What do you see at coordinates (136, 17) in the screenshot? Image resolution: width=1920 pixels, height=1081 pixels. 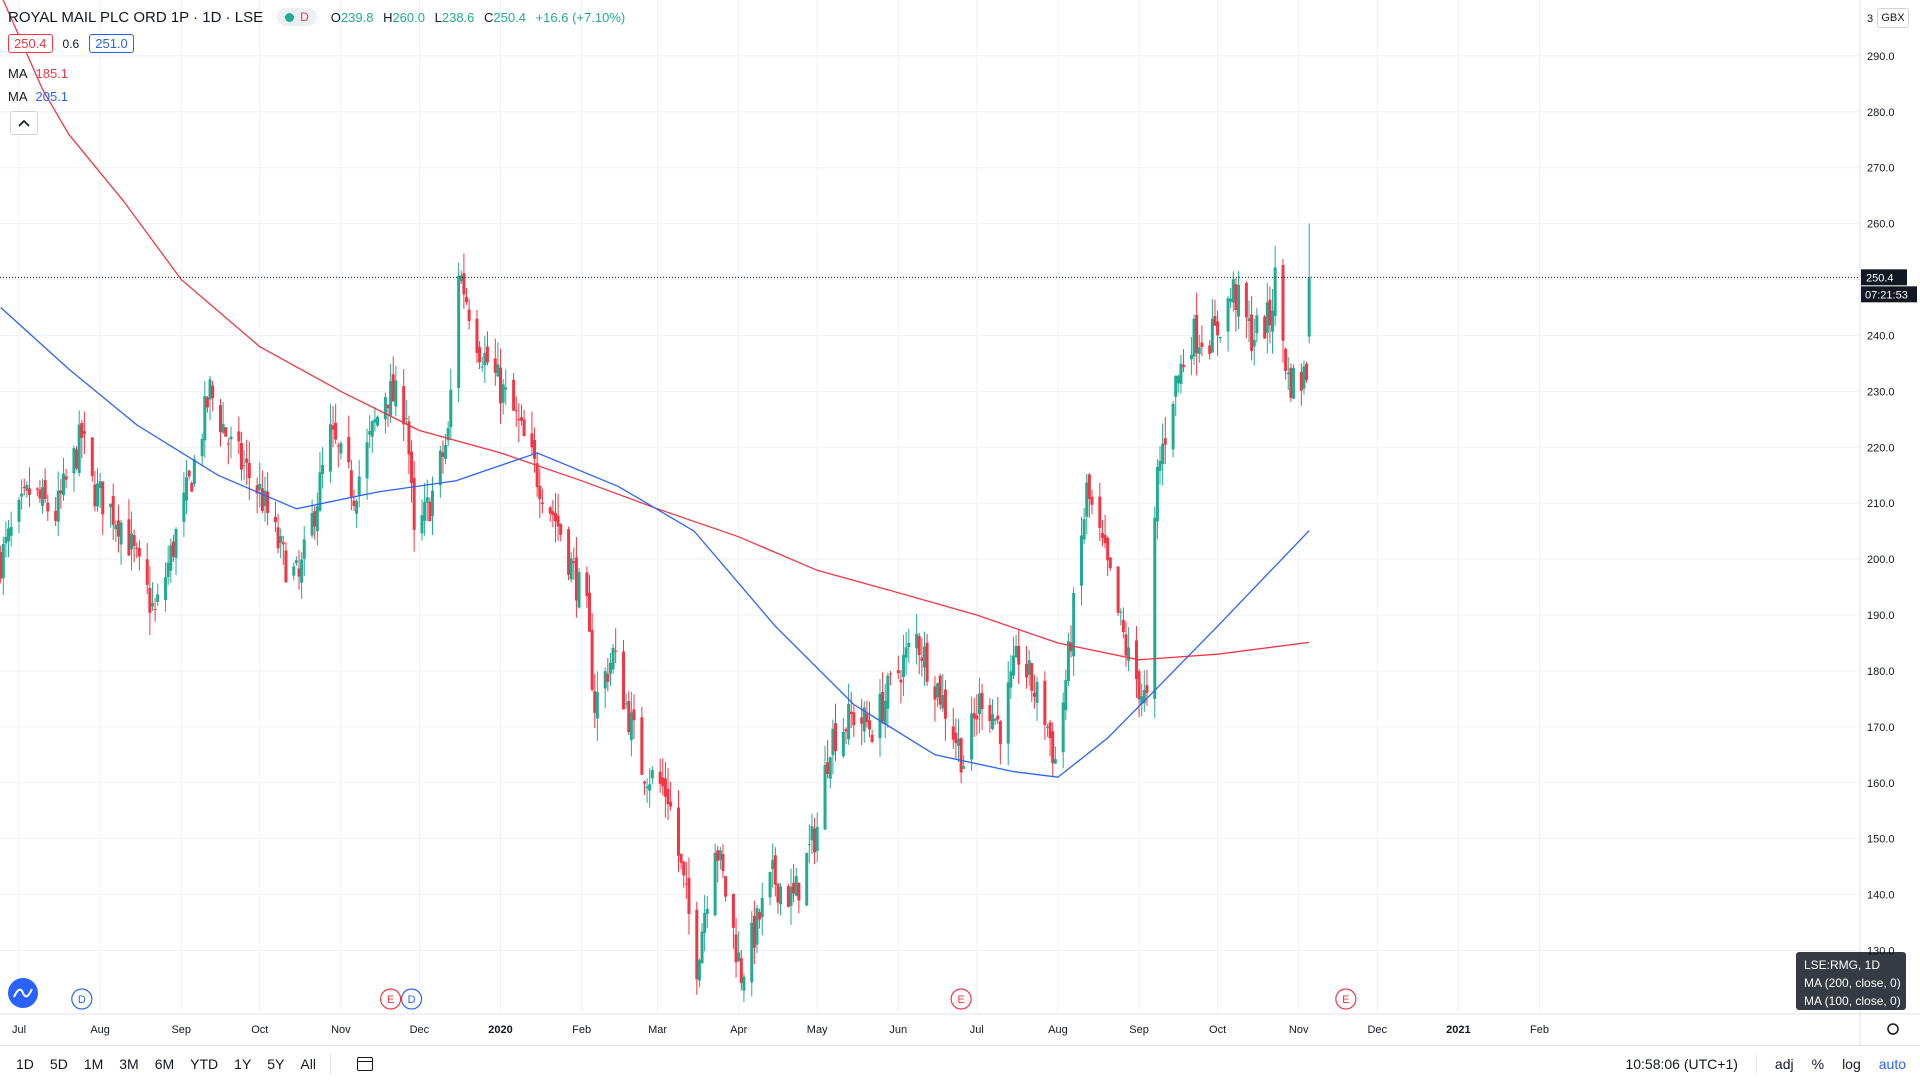 I see `symbol-title: ROYAL MAIL PLC ORD 1P · 1D · LSE` at bounding box center [136, 17].